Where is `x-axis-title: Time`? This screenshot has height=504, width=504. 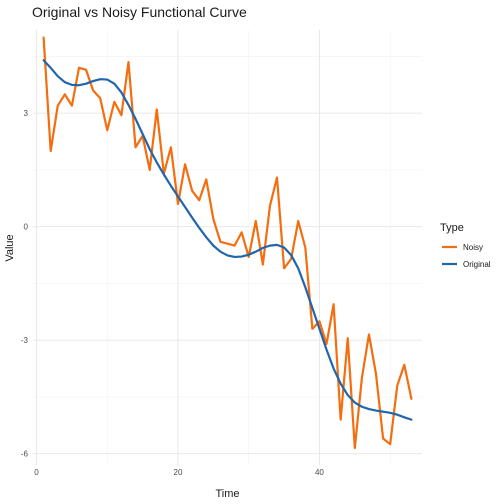
x-axis-title: Time is located at coordinates (227, 494).